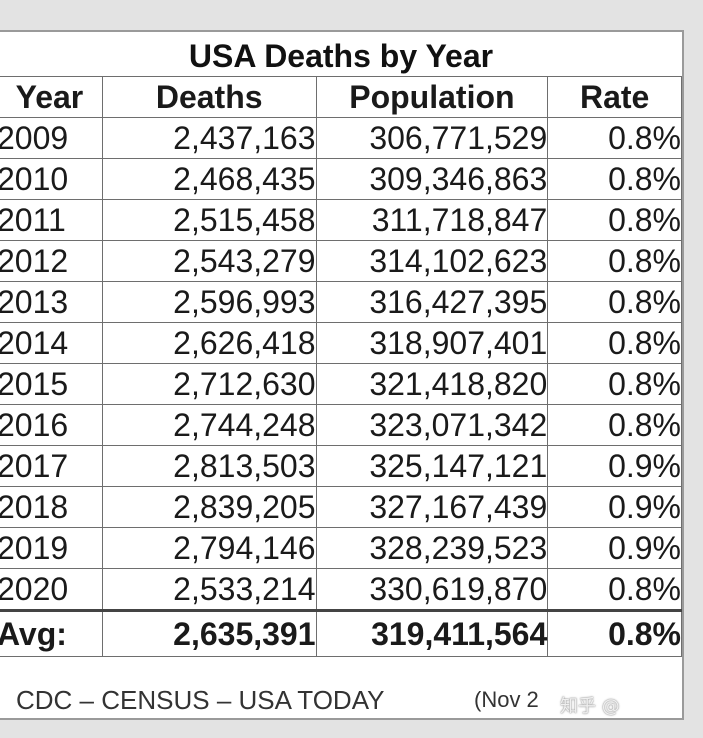 The image size is (703, 738). Describe the element at coordinates (432, 343) in the screenshot. I see `cell-population: 318,907,401` at that location.